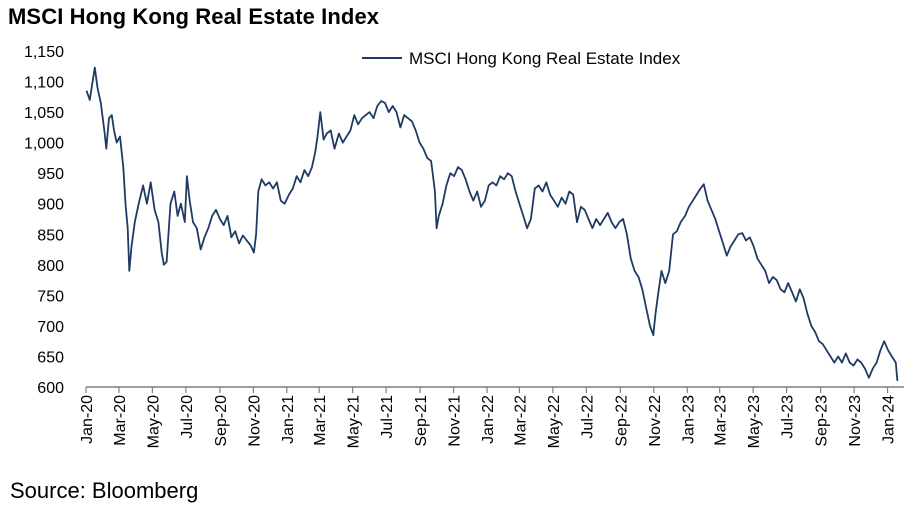  What do you see at coordinates (50, 174) in the screenshot?
I see `y-tick-label: 950` at bounding box center [50, 174].